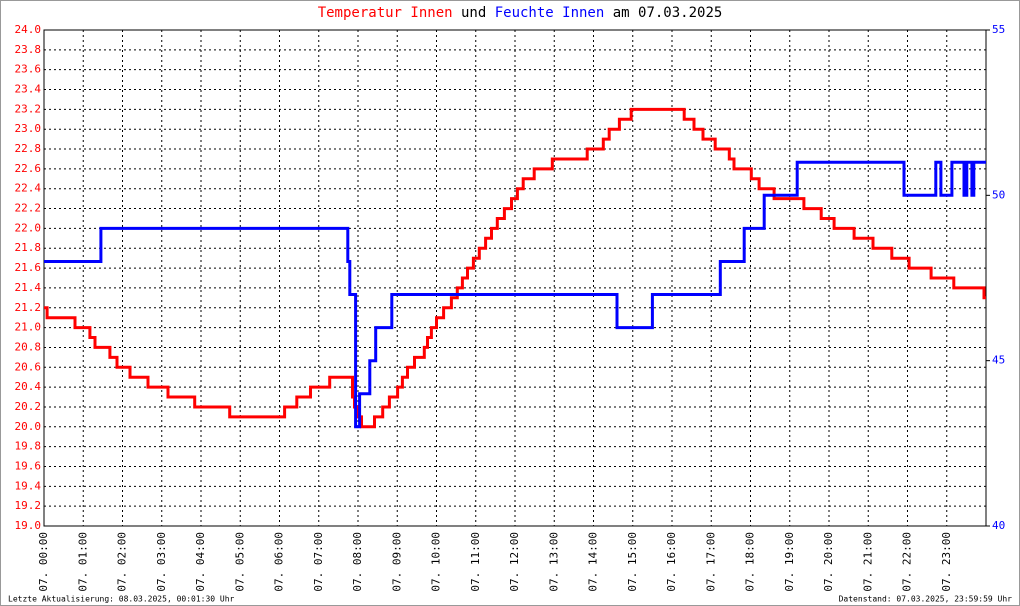 Image resolution: width=1020 pixels, height=606 pixels. I want to click on y2-tick-label: 50, so click(998, 194).